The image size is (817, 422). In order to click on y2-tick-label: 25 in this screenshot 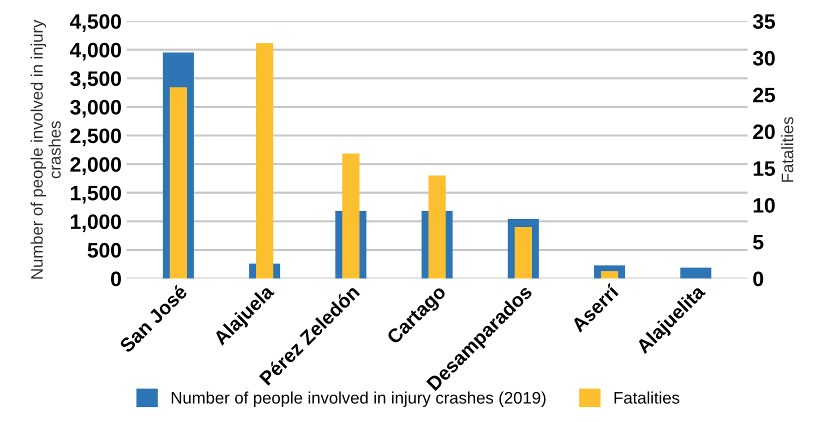, I will do `click(764, 95)`.